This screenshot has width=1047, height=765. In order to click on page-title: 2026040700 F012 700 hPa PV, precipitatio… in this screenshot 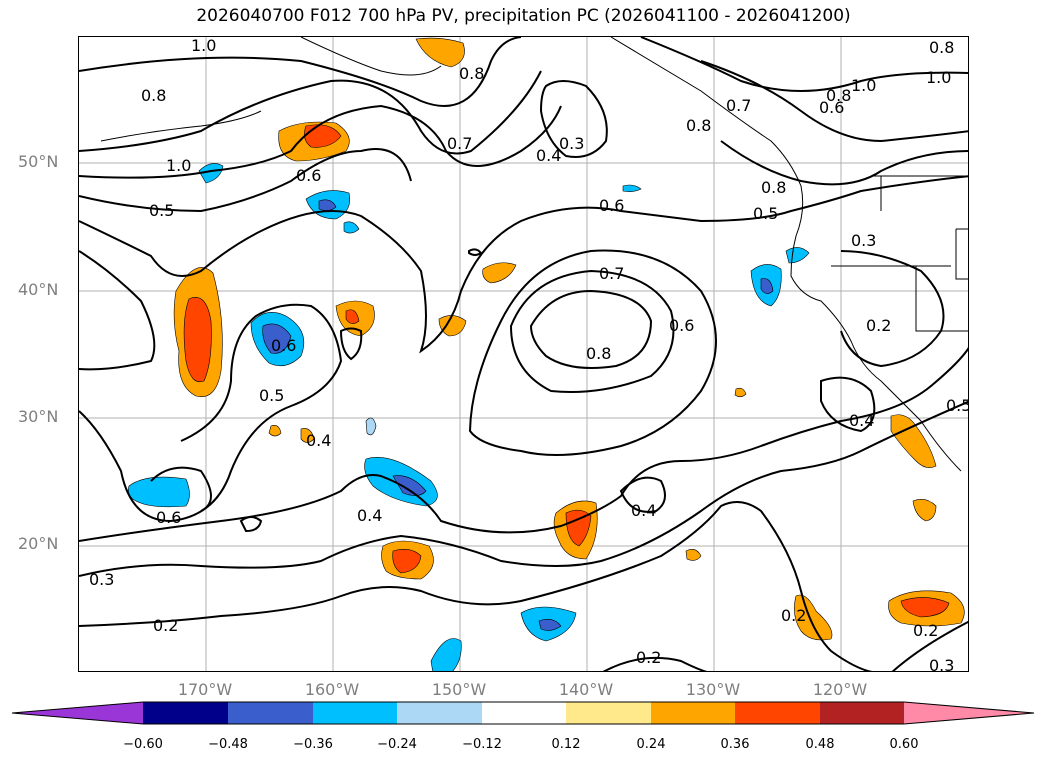, I will do `click(523, 16)`.